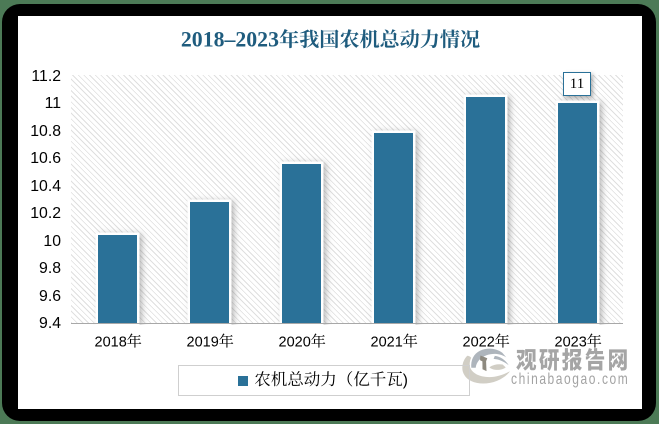 The width and height of the screenshot is (659, 424). Describe the element at coordinates (387, 343) in the screenshot. I see `svg-text: 2021` at that location.